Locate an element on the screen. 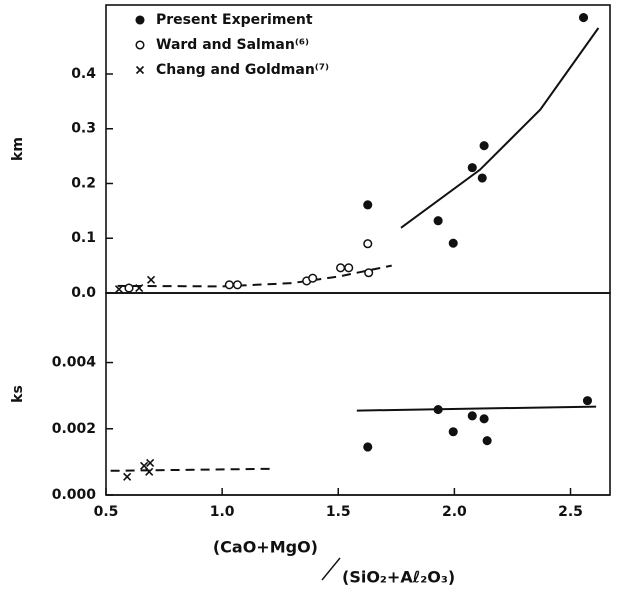 The width and height of the screenshot is (617, 591). y-tick-label: 0.4 is located at coordinates (83, 74).